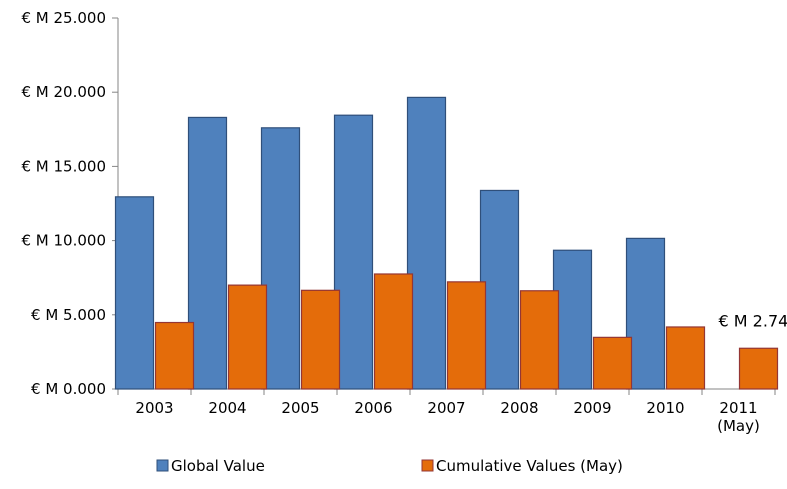 The width and height of the screenshot is (787, 489). I want to click on y-tick-label: € M 10.000, so click(63, 241).